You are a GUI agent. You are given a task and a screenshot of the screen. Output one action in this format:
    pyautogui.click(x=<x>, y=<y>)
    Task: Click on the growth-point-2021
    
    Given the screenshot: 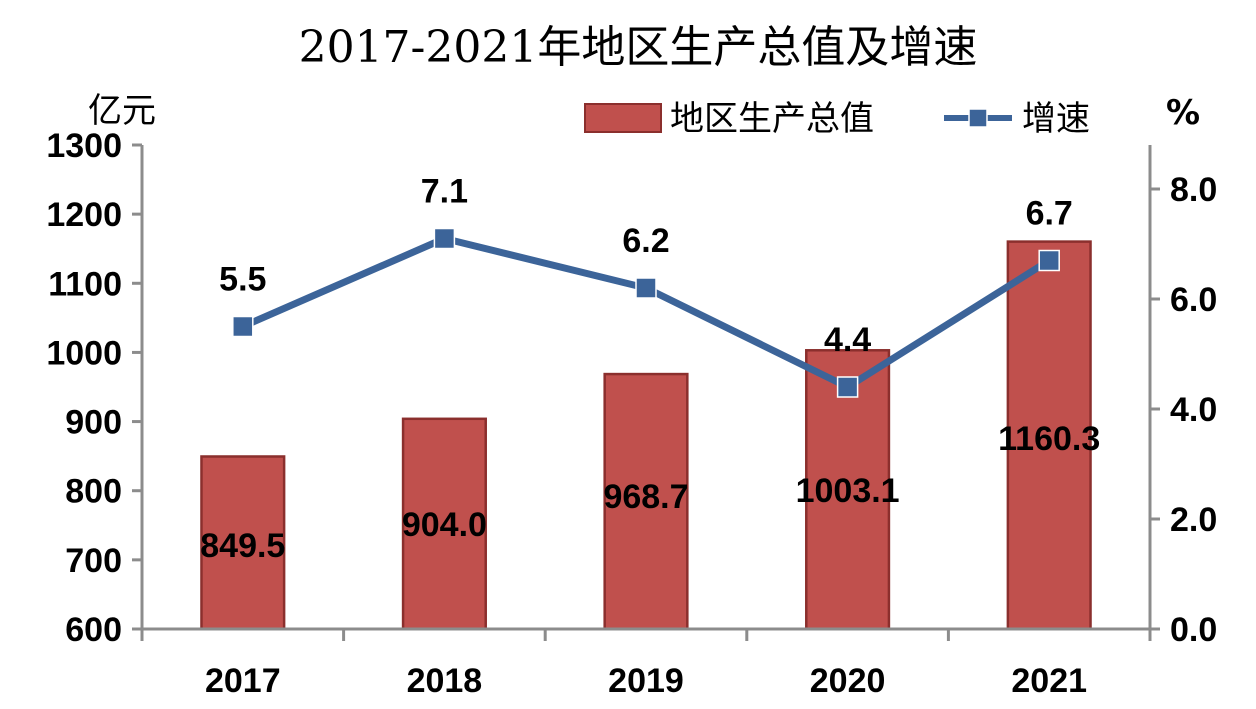 What is the action you would take?
    pyautogui.click(x=1049, y=260)
    